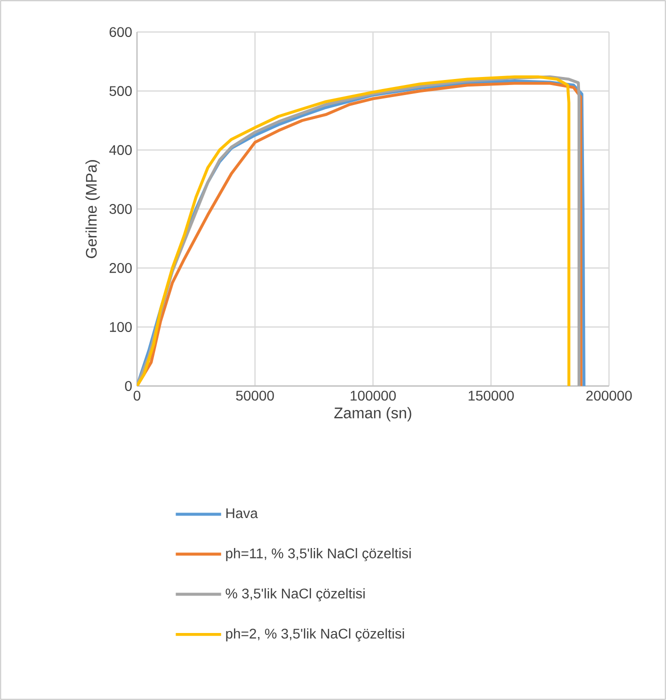 The height and width of the screenshot is (700, 666). What do you see at coordinates (255, 395) in the screenshot?
I see `x-tick-label: 50000` at bounding box center [255, 395].